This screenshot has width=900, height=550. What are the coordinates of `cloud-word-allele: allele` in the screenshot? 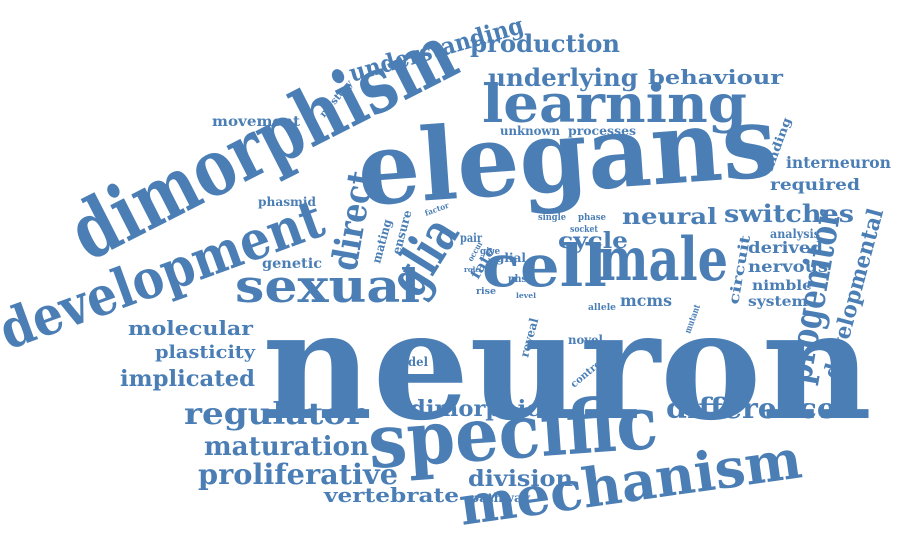 It's located at (602, 308).